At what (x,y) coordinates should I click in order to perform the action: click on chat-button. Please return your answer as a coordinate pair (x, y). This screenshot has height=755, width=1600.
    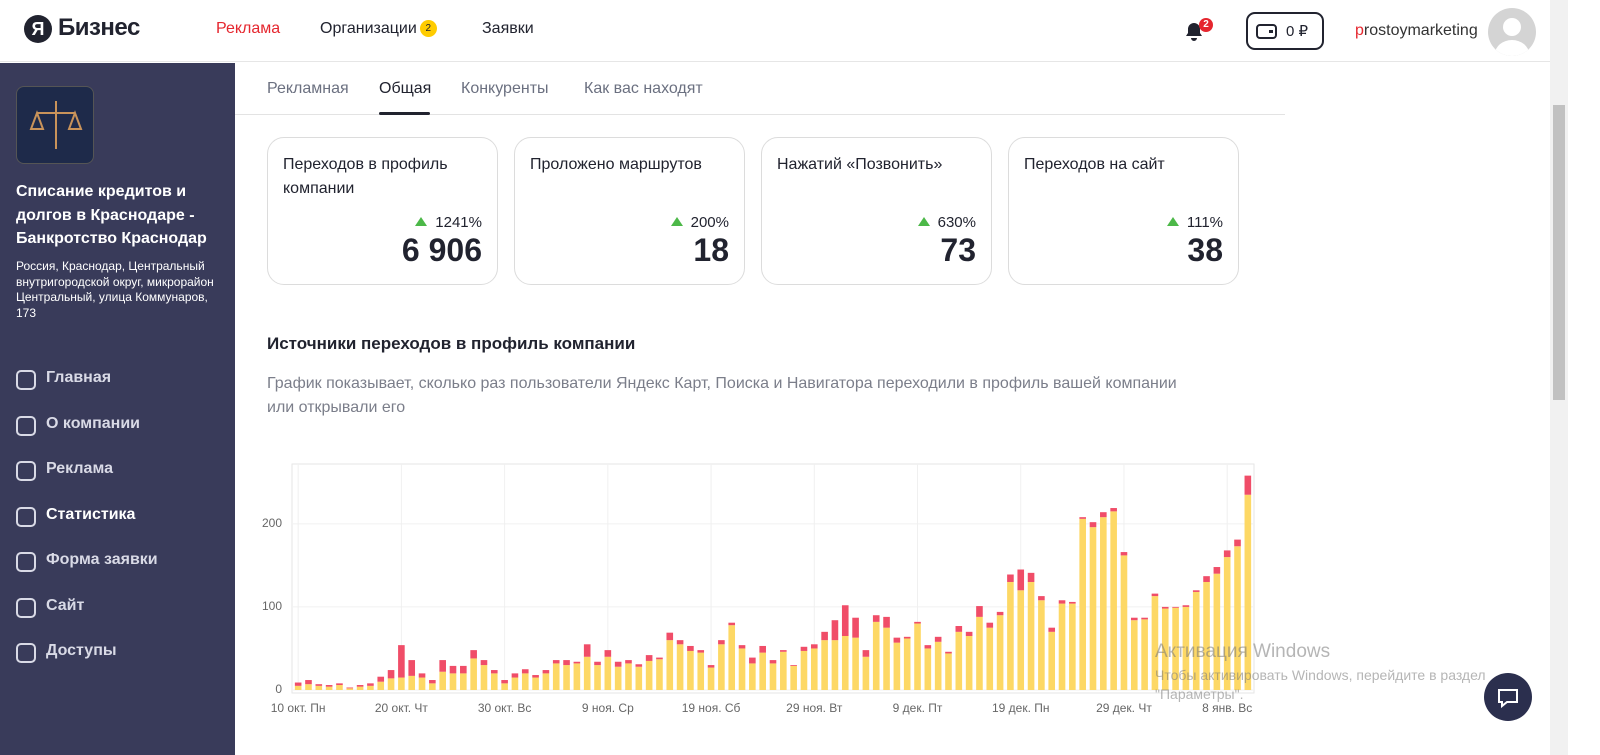
    Looking at the image, I should click on (1508, 697).